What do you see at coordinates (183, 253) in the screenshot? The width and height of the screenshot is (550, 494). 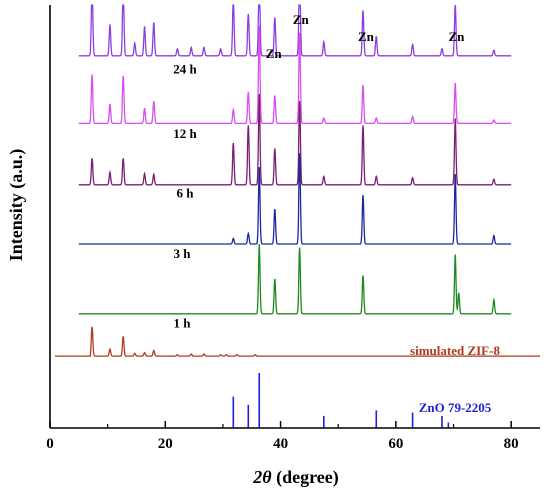 I see `series-label-3-h: 3 h` at bounding box center [183, 253].